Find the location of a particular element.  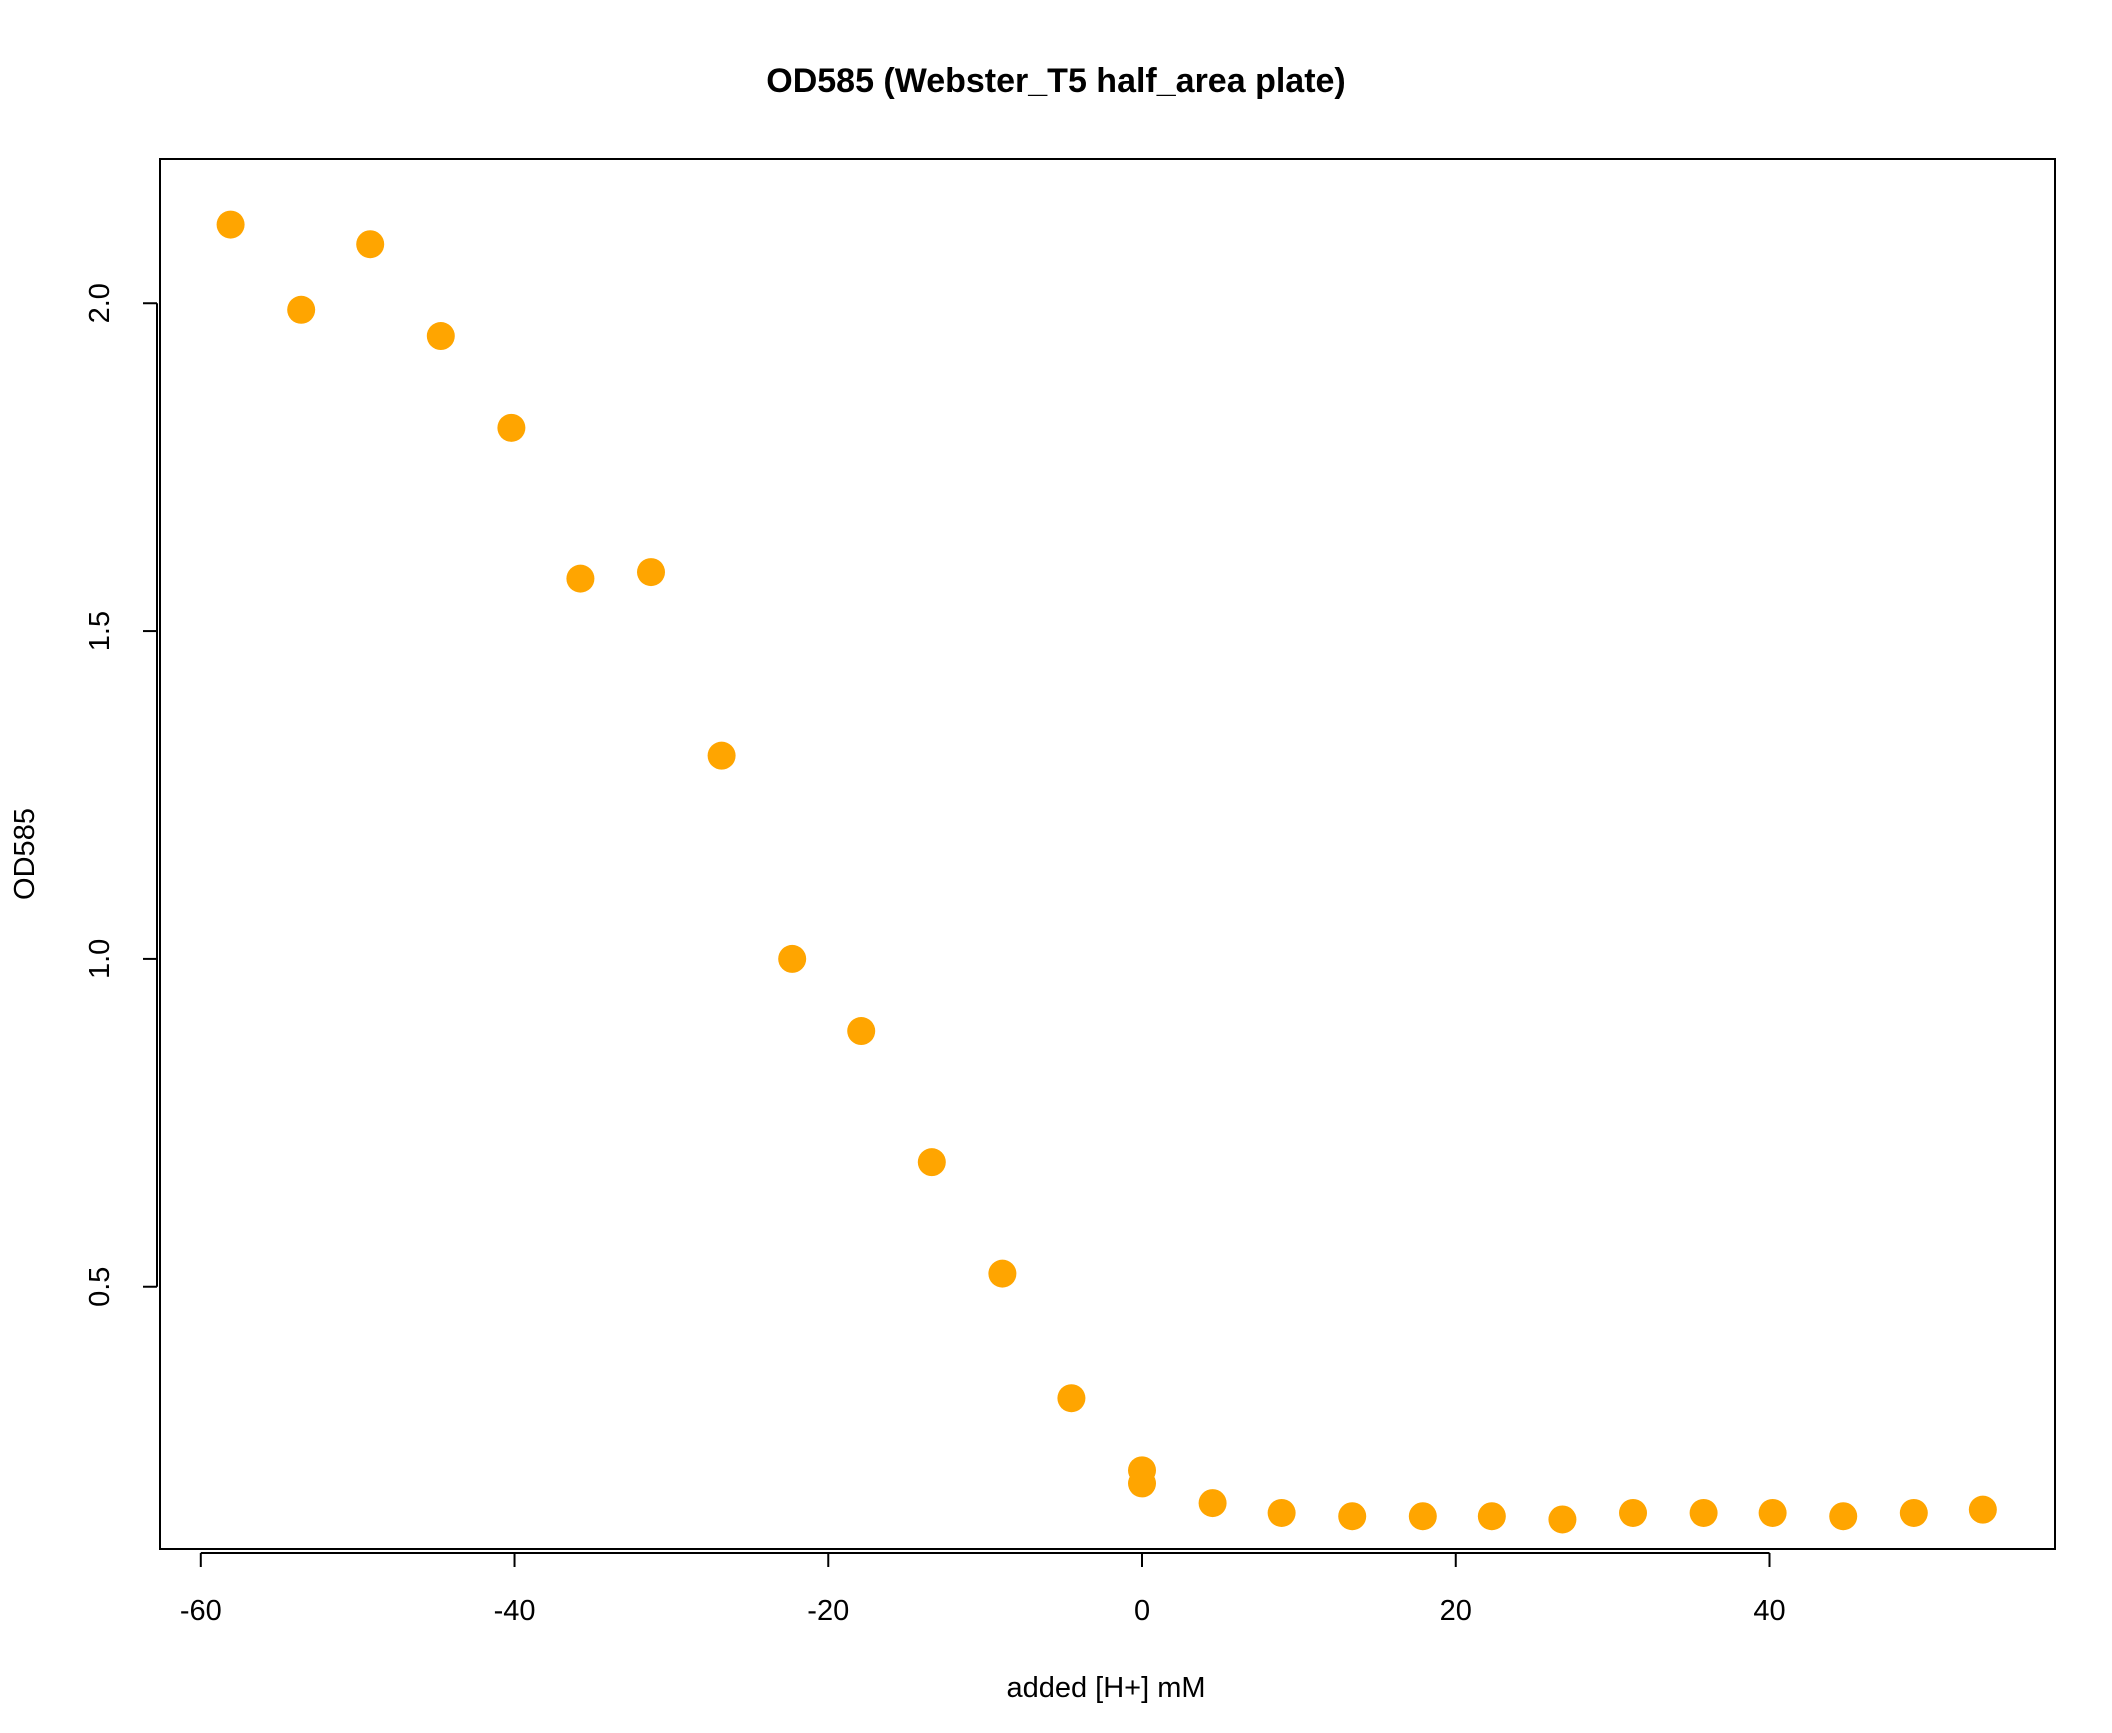

x-axis-label: added [H+] mM is located at coordinates (1105, 1688).